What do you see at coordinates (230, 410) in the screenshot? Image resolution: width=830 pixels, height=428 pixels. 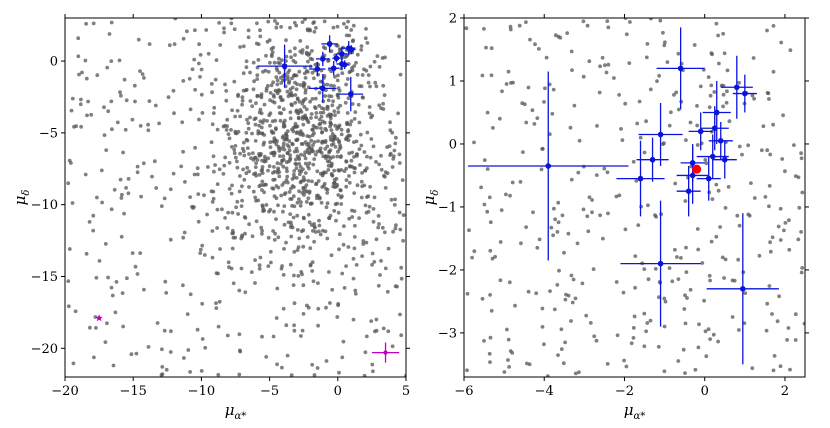 I see `x-axis-label-main: μ` at bounding box center [230, 410].